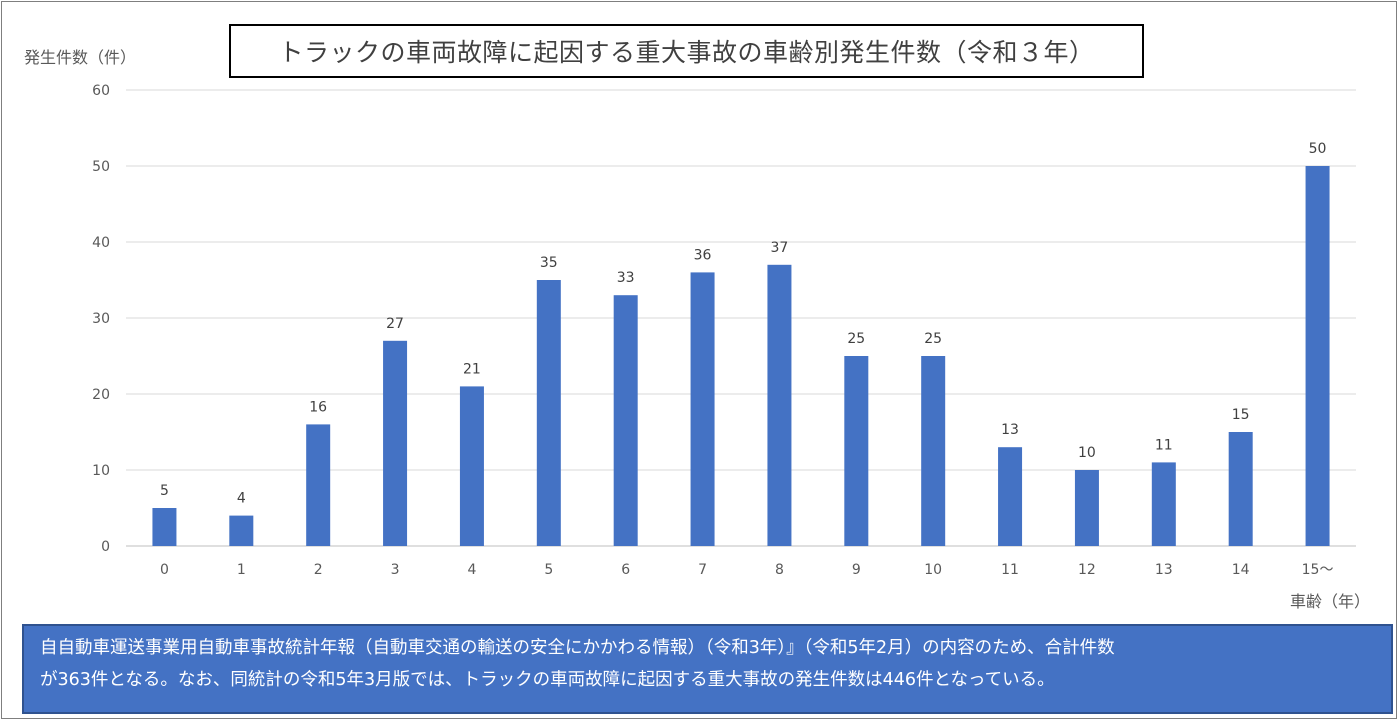 The width and height of the screenshot is (1400, 722). I want to click on x-tick-label: 12, so click(1087, 570).